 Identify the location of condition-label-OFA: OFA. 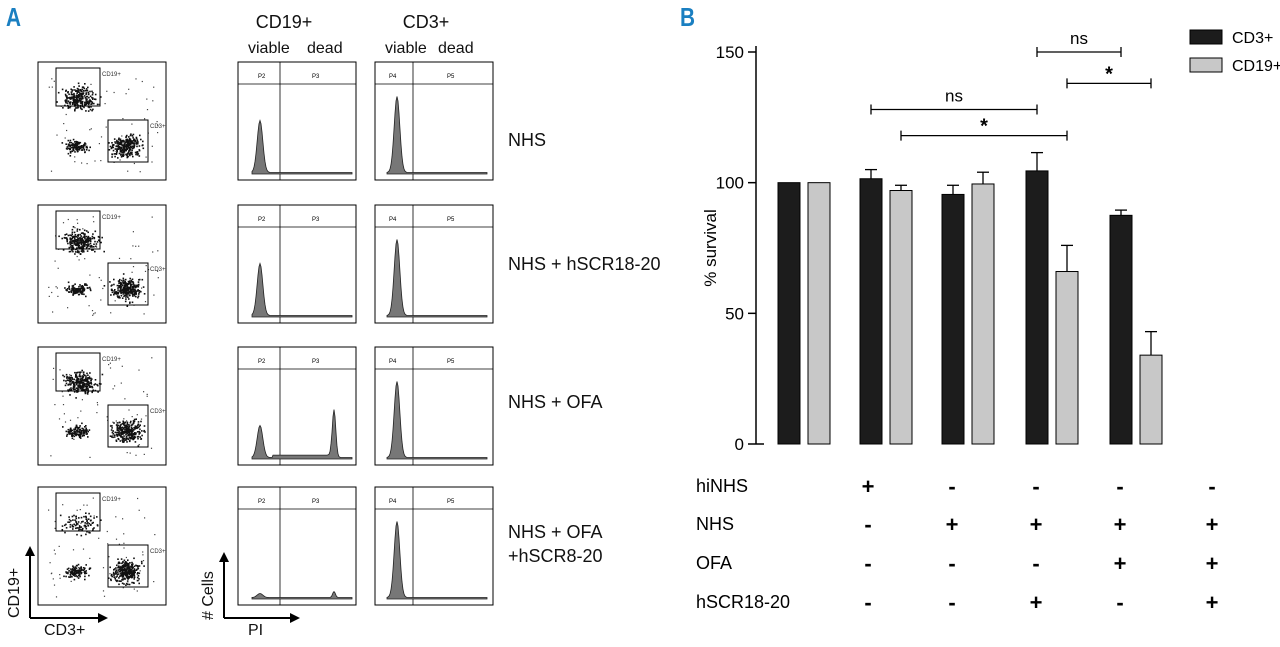
(714, 563).